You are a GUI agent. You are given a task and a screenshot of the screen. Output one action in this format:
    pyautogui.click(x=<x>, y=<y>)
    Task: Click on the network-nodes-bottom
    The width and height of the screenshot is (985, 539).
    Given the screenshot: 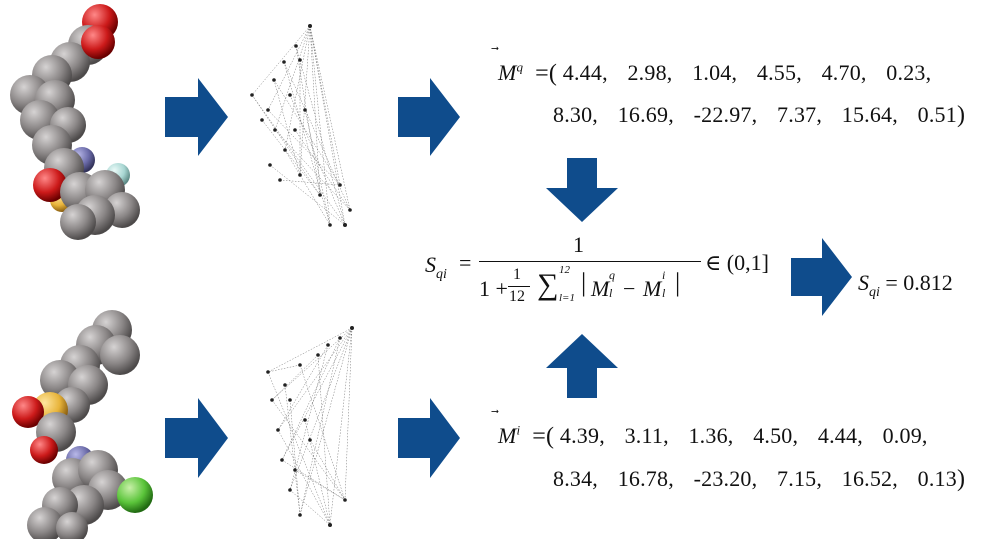 What is the action you would take?
    pyautogui.click(x=310, y=426)
    